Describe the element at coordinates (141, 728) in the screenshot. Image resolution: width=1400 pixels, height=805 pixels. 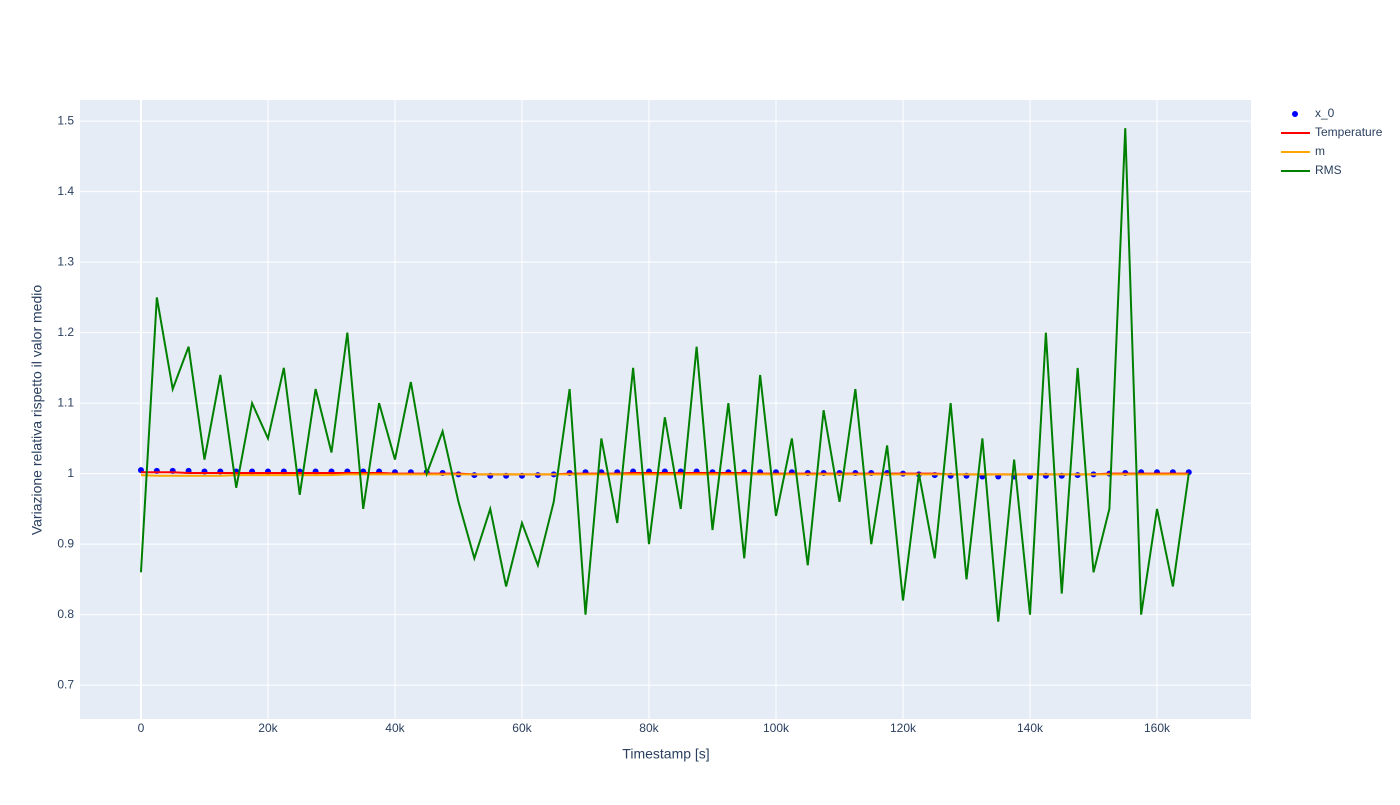
I see `x-tick-label: 0` at that location.